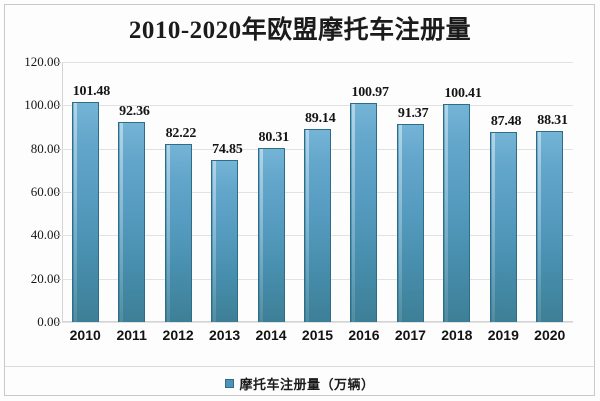  I want to click on chart-legend: 摩托车注册量（万辆）, so click(300, 383).